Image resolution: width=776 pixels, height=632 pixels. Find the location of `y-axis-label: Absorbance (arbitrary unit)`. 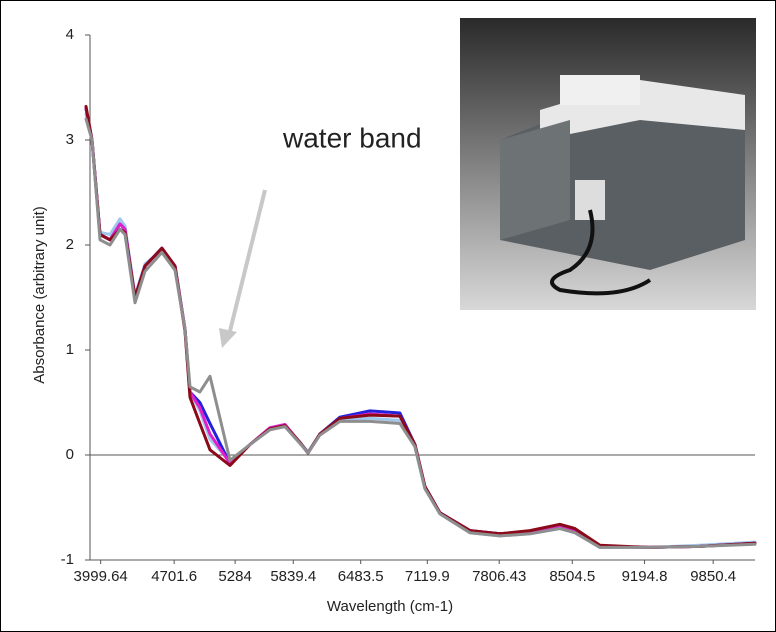

y-axis-label: Absorbance (arbitrary unit) is located at coordinates (39, 295).